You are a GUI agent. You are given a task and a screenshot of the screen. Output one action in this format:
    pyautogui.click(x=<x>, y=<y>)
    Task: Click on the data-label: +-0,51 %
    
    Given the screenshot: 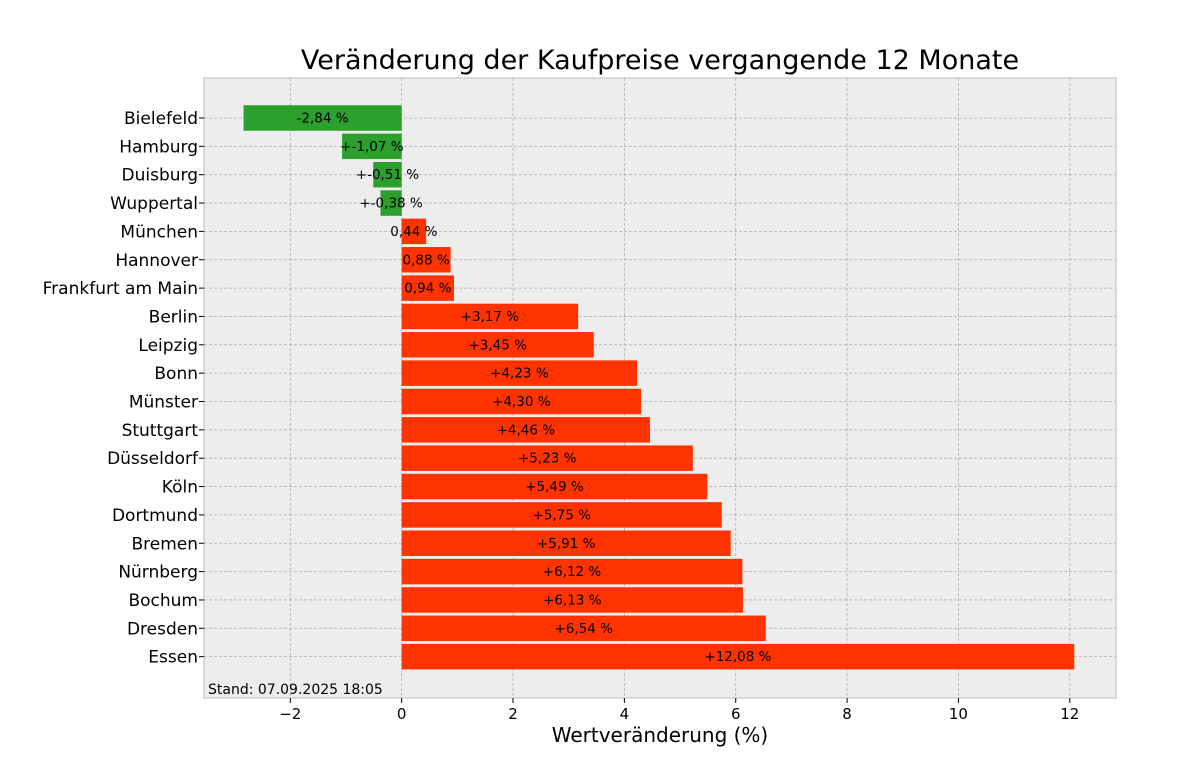 What is the action you would take?
    pyautogui.click(x=388, y=175)
    